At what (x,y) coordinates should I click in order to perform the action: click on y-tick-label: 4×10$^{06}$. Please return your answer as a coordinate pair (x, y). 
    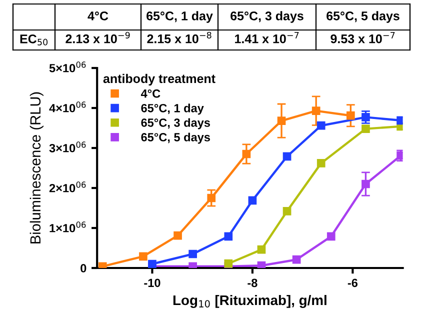
    Looking at the image, I should click on (67, 107).